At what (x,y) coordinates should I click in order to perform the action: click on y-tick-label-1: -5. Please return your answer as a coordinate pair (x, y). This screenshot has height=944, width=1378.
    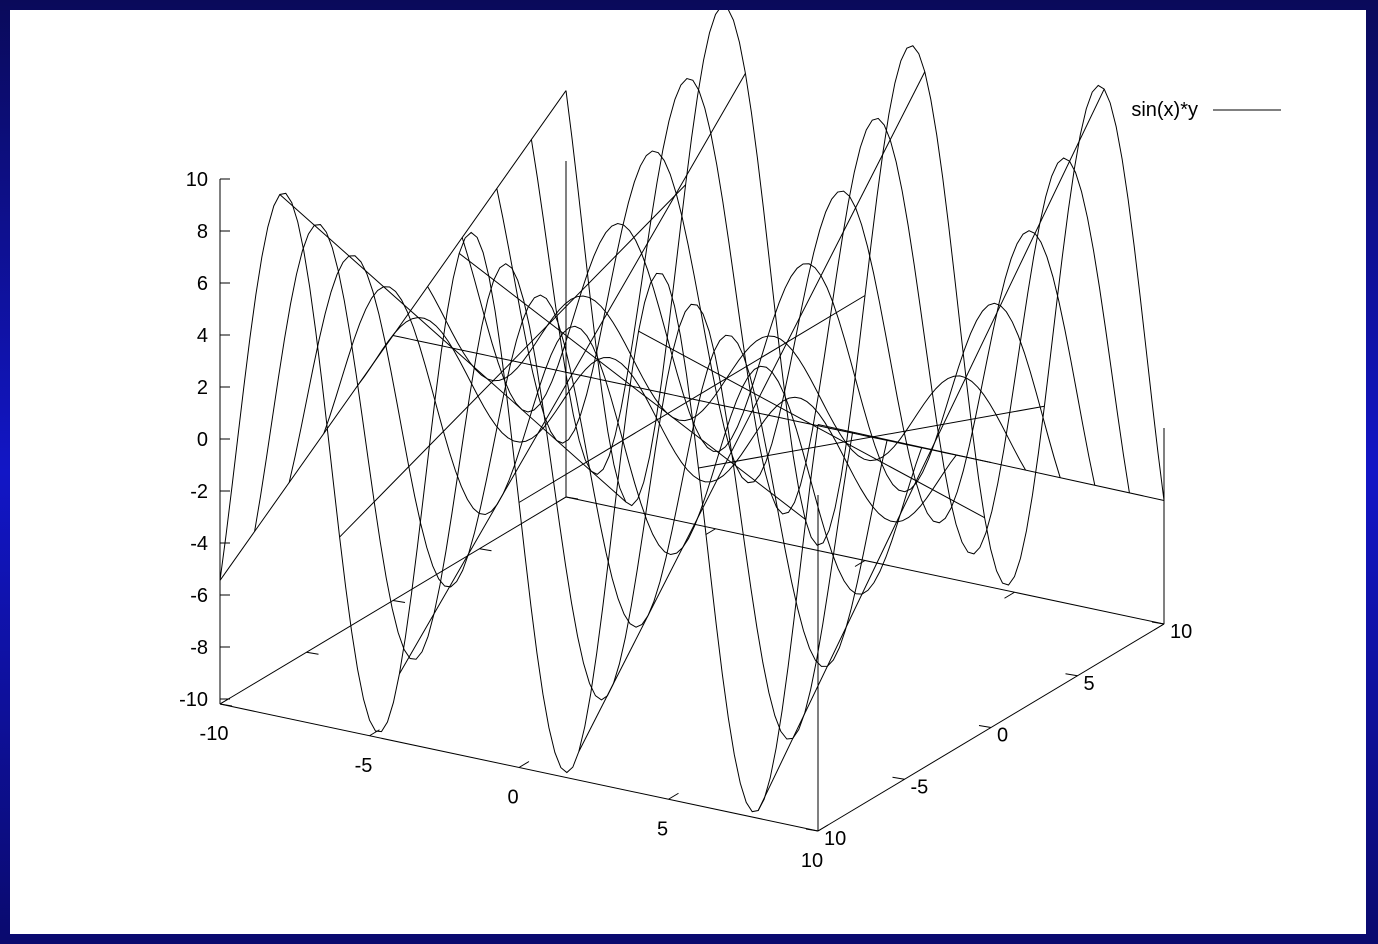
    Looking at the image, I should click on (920, 787).